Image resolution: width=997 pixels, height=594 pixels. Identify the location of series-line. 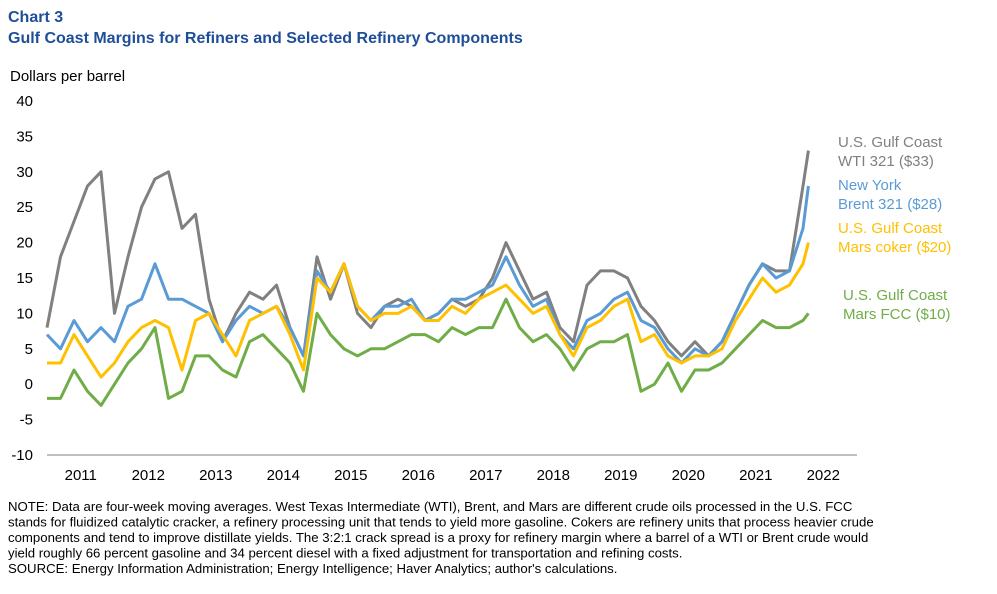
(428, 352).